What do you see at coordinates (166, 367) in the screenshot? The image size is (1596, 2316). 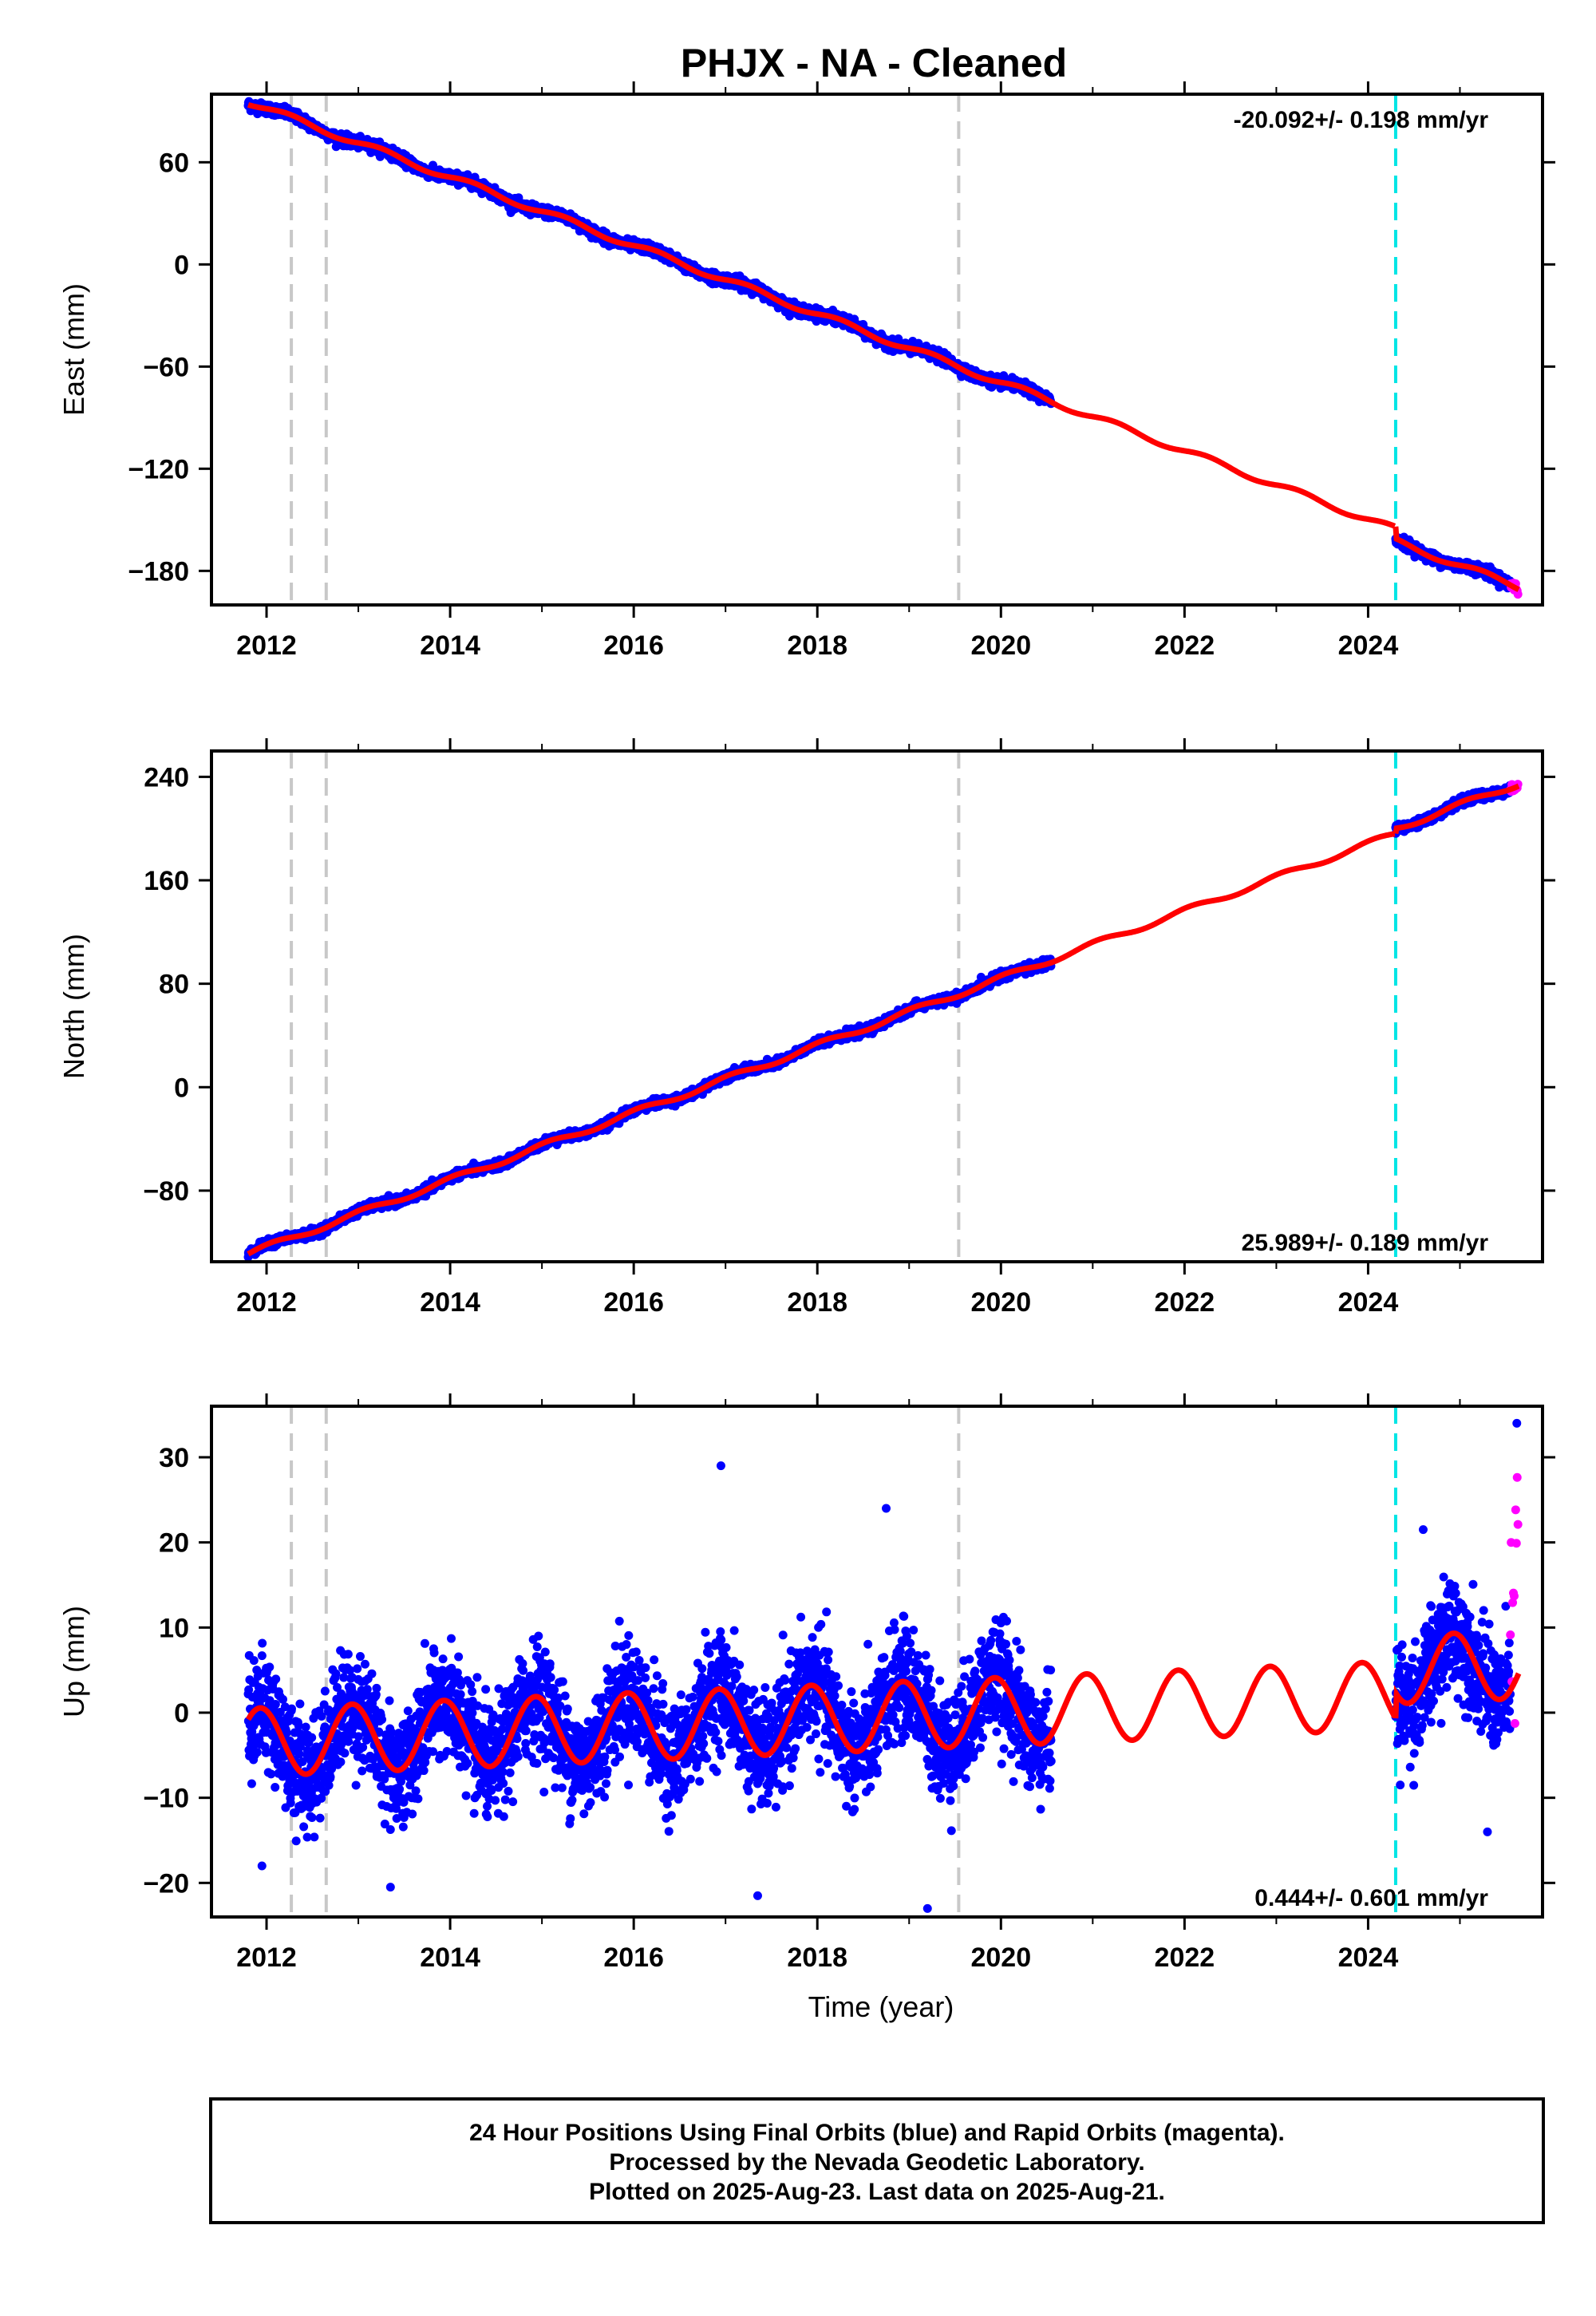 I see `east-ytick-label: −60` at bounding box center [166, 367].